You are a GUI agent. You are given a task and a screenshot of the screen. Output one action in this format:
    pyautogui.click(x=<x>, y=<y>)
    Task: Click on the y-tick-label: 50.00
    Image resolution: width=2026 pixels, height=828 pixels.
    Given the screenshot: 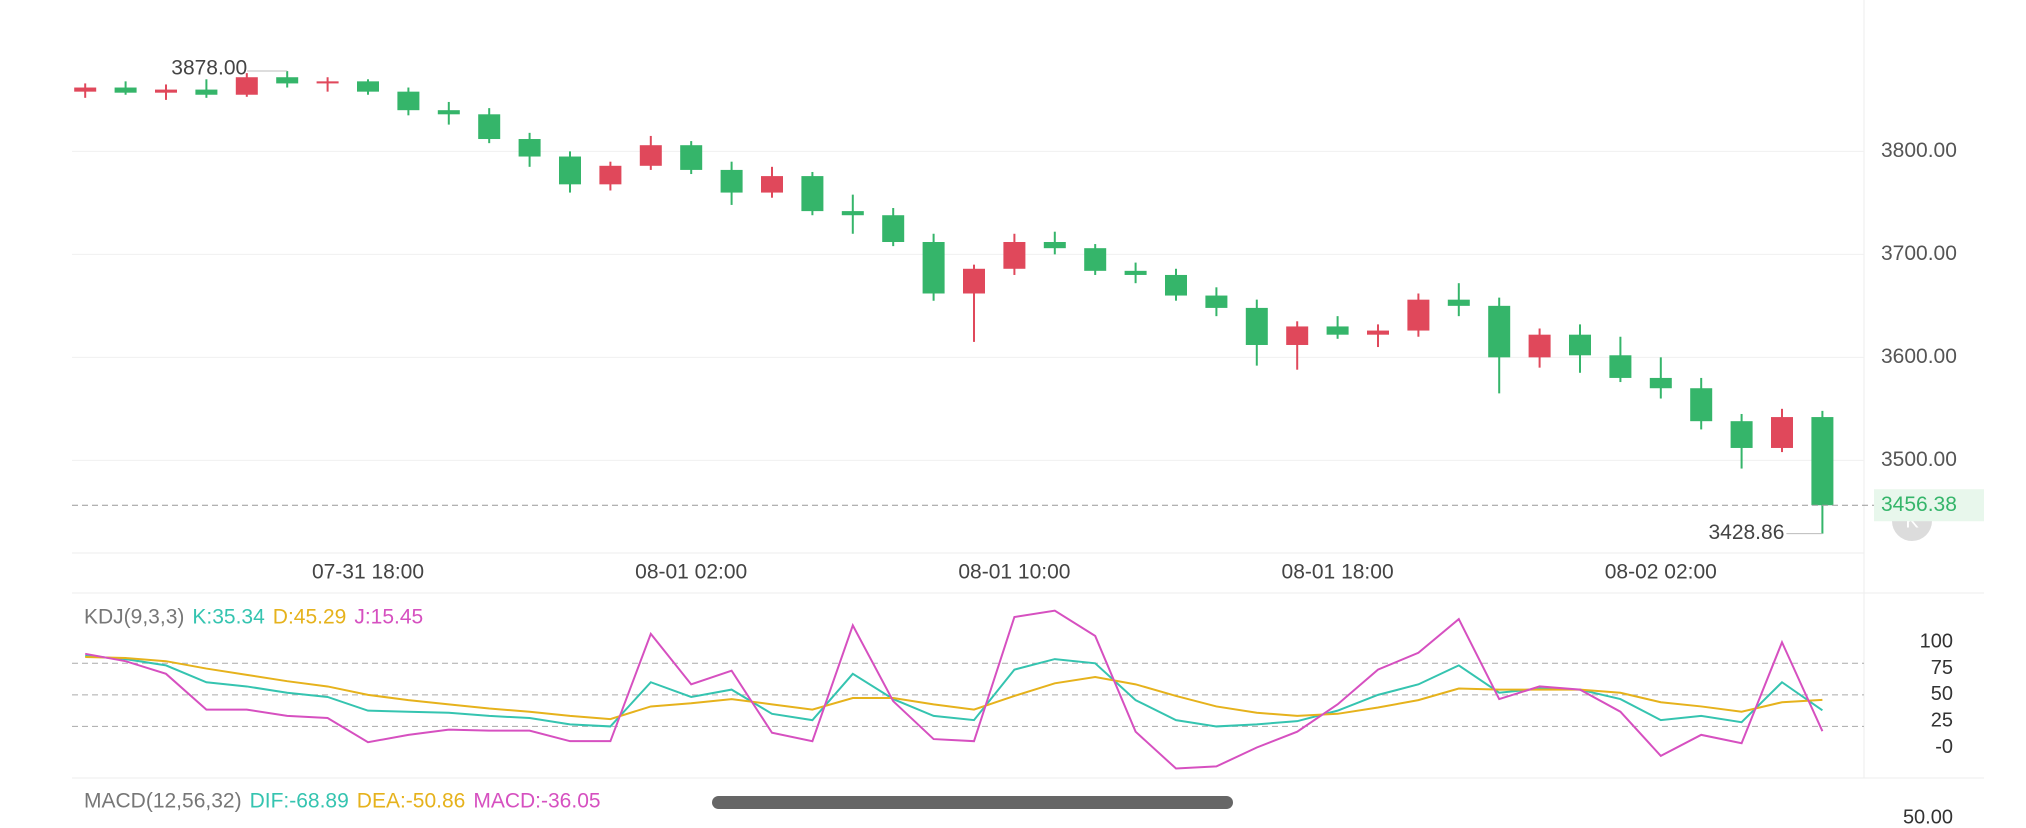 What is the action you would take?
    pyautogui.click(x=1928, y=817)
    